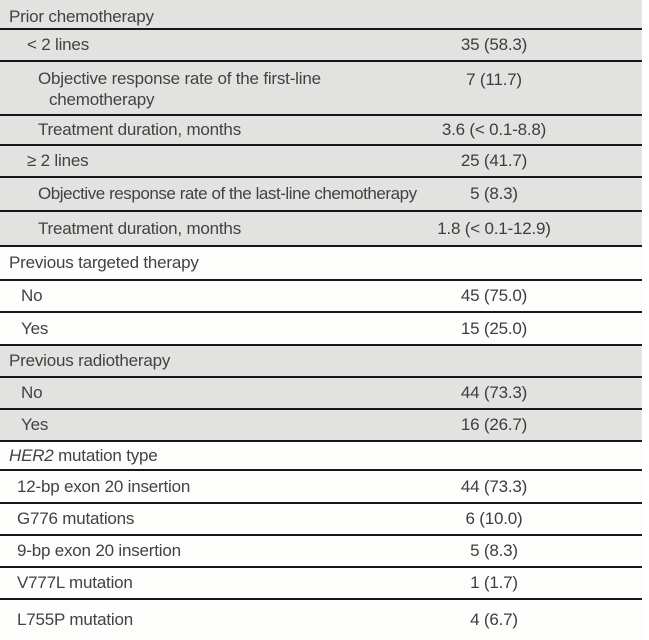  I want to click on table-row: 12-bp exon 20 insertion 44 (73.3), so click(321, 487).